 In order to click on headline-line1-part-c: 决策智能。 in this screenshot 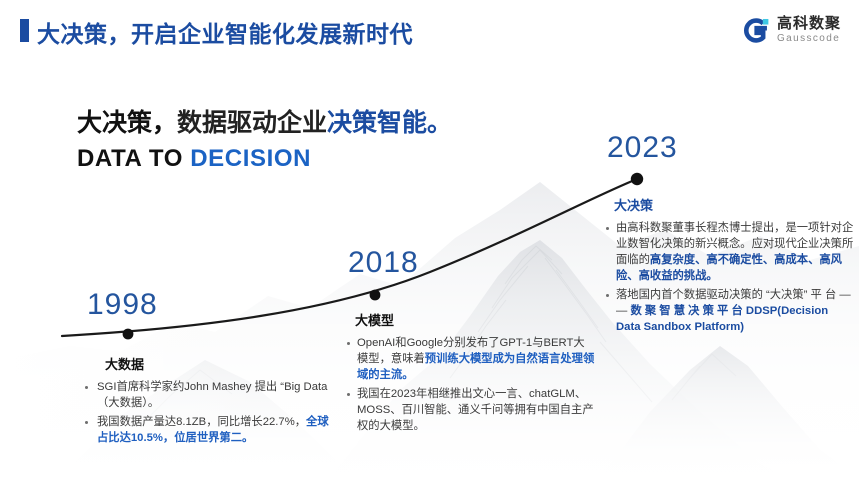, I will do `click(390, 123)`.